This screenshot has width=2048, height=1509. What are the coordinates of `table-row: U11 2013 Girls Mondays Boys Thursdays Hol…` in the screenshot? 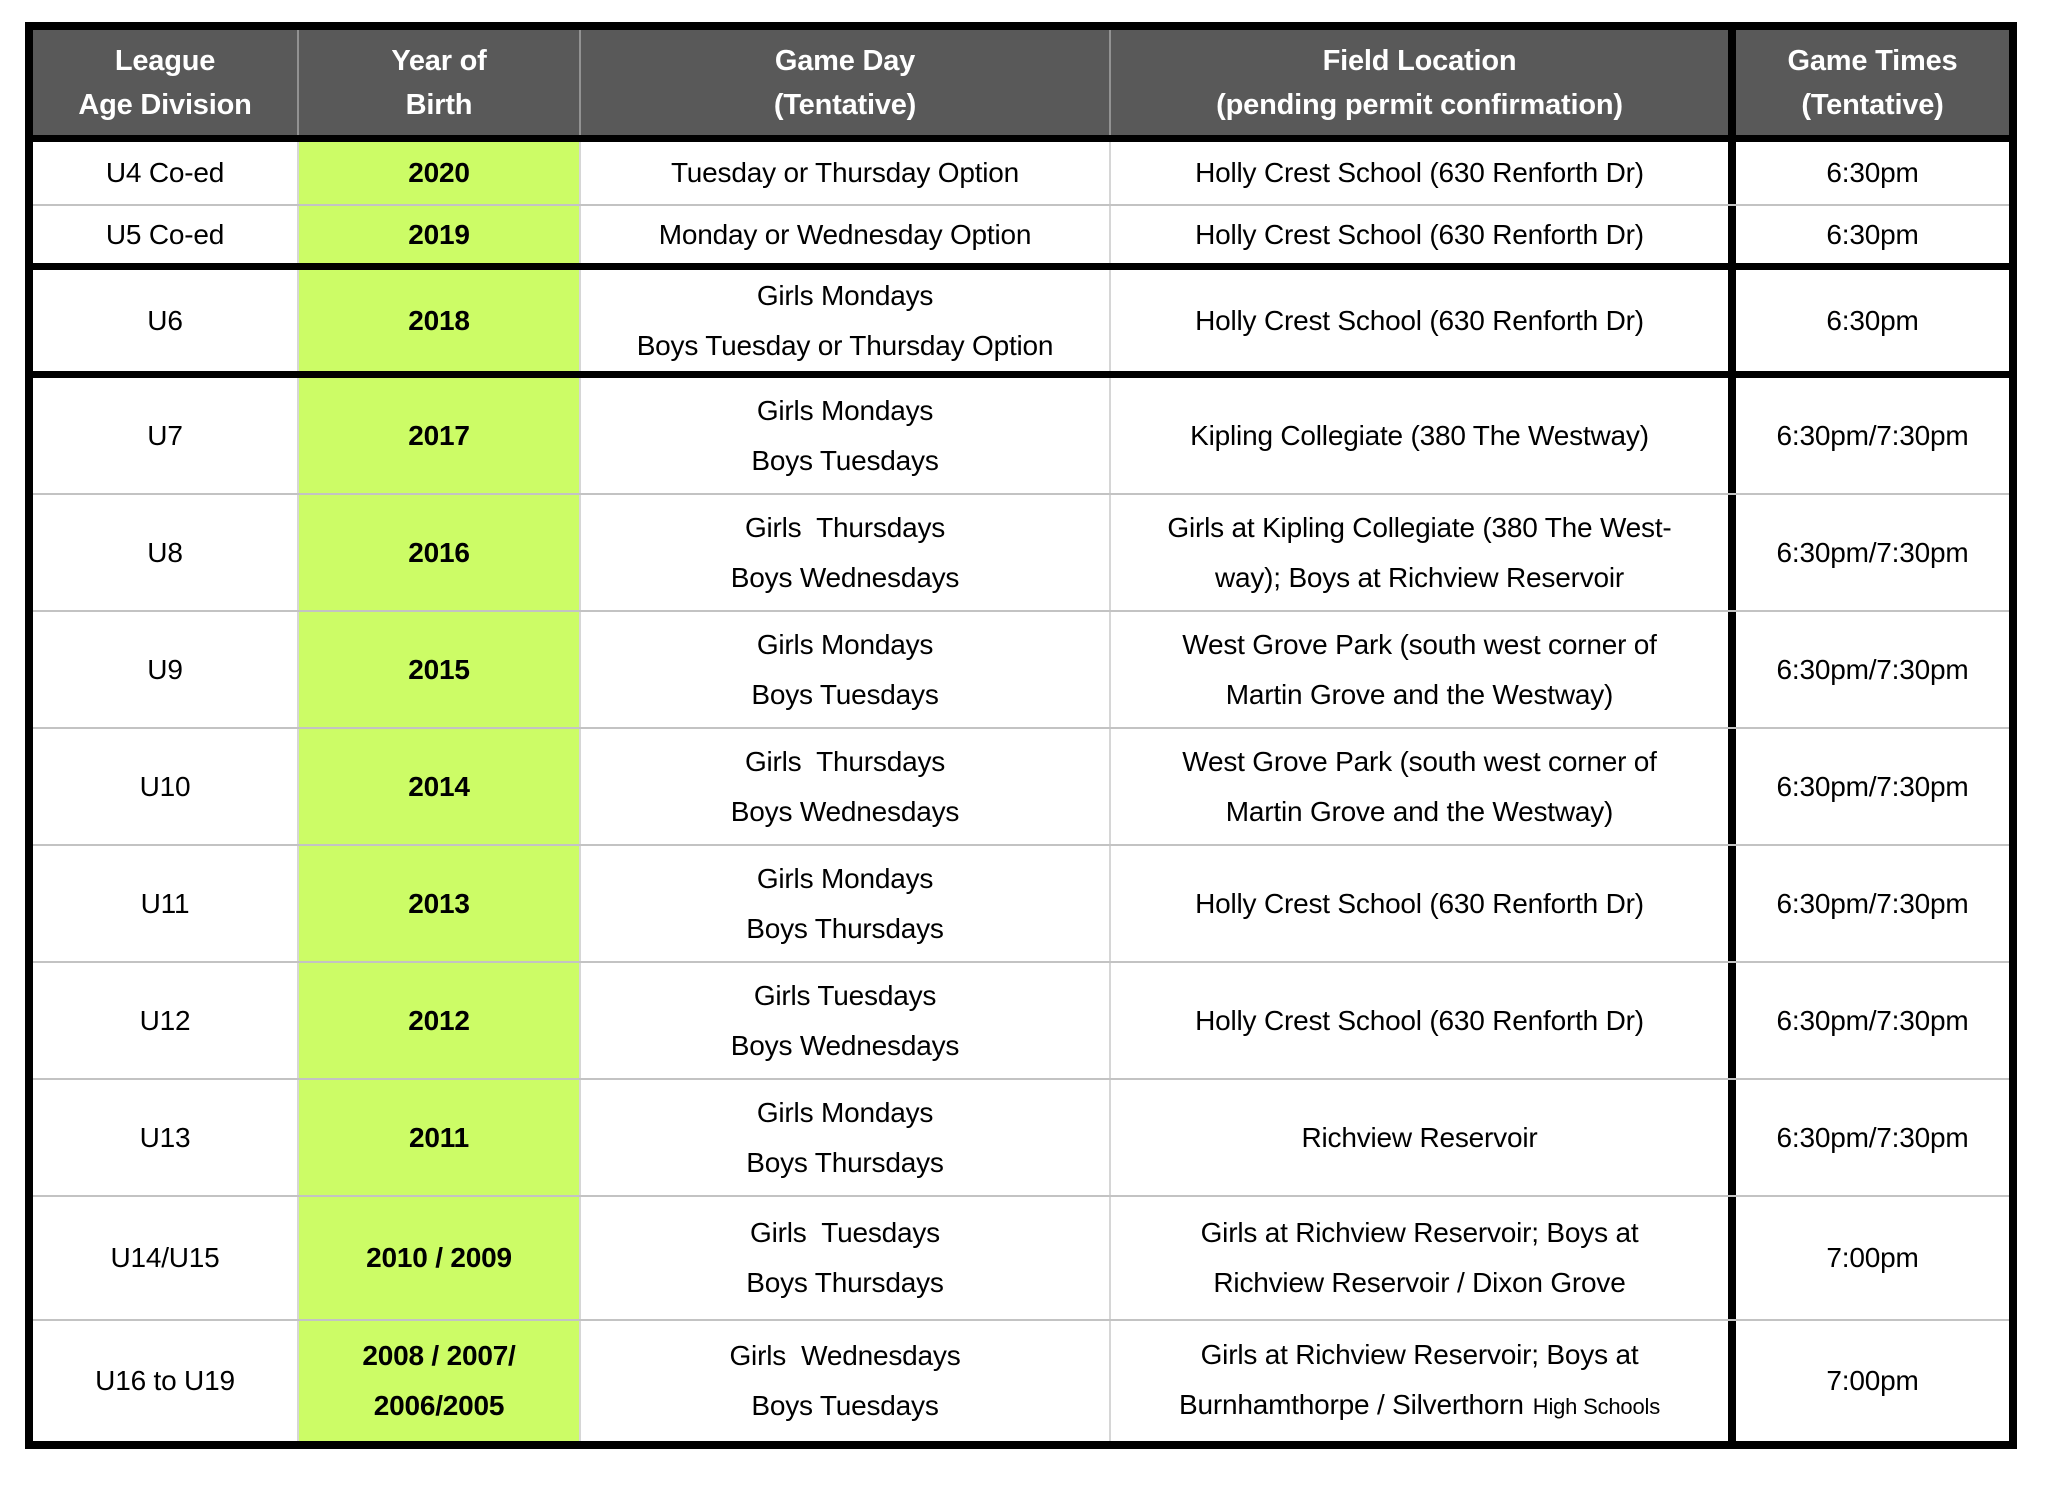 It's located at (1021, 904).